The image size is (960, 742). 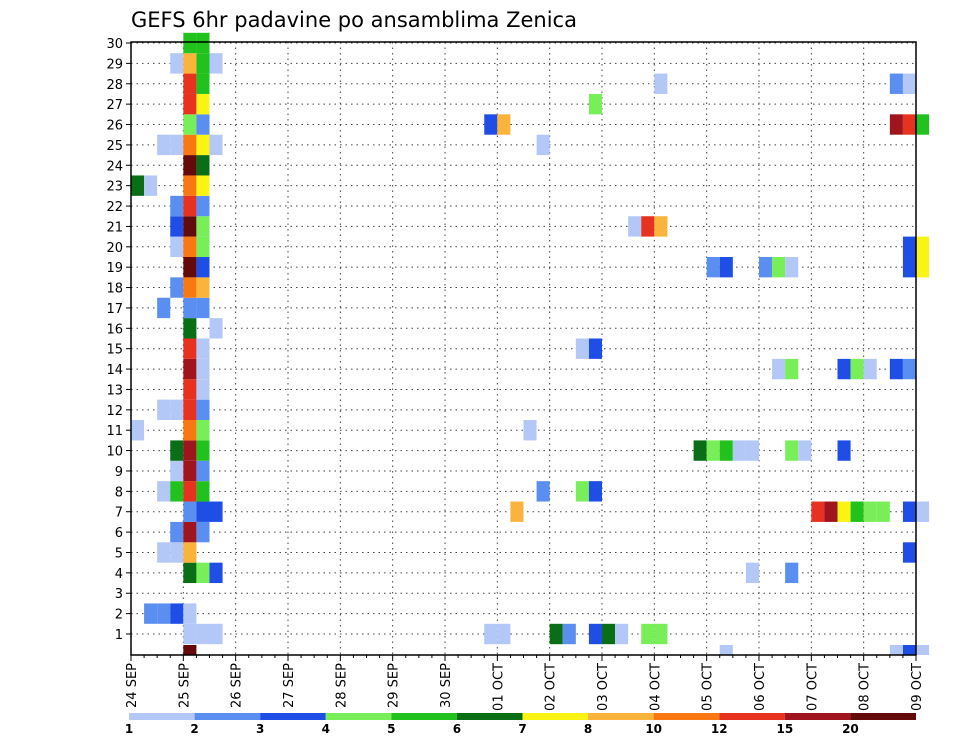 I want to click on x-tick-label: 25 SEP, so click(x=184, y=685).